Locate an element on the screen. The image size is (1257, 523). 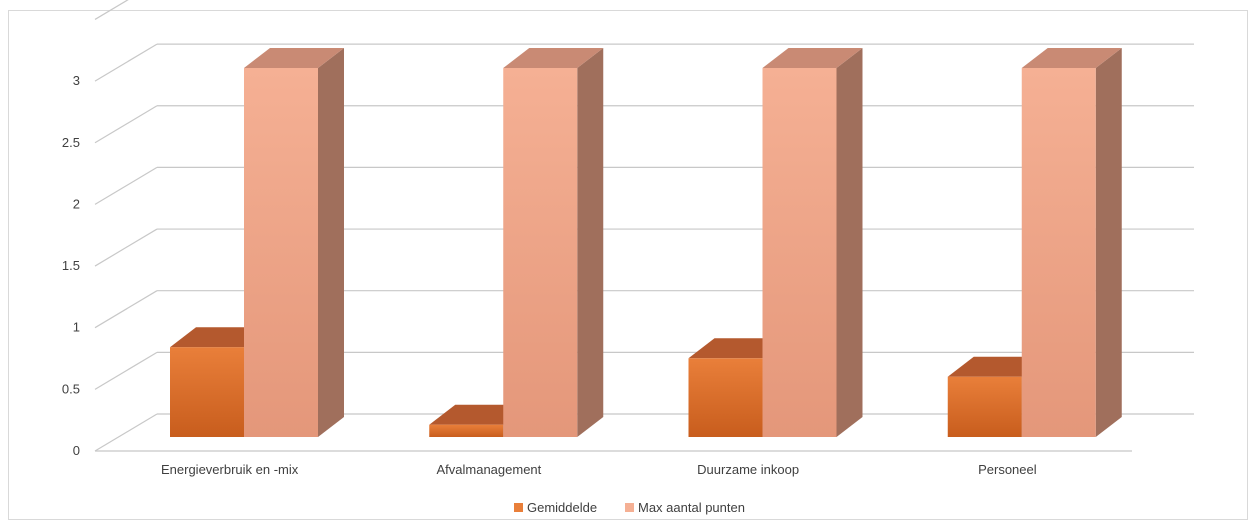
legend-item: Max aantal punten is located at coordinates (685, 507).